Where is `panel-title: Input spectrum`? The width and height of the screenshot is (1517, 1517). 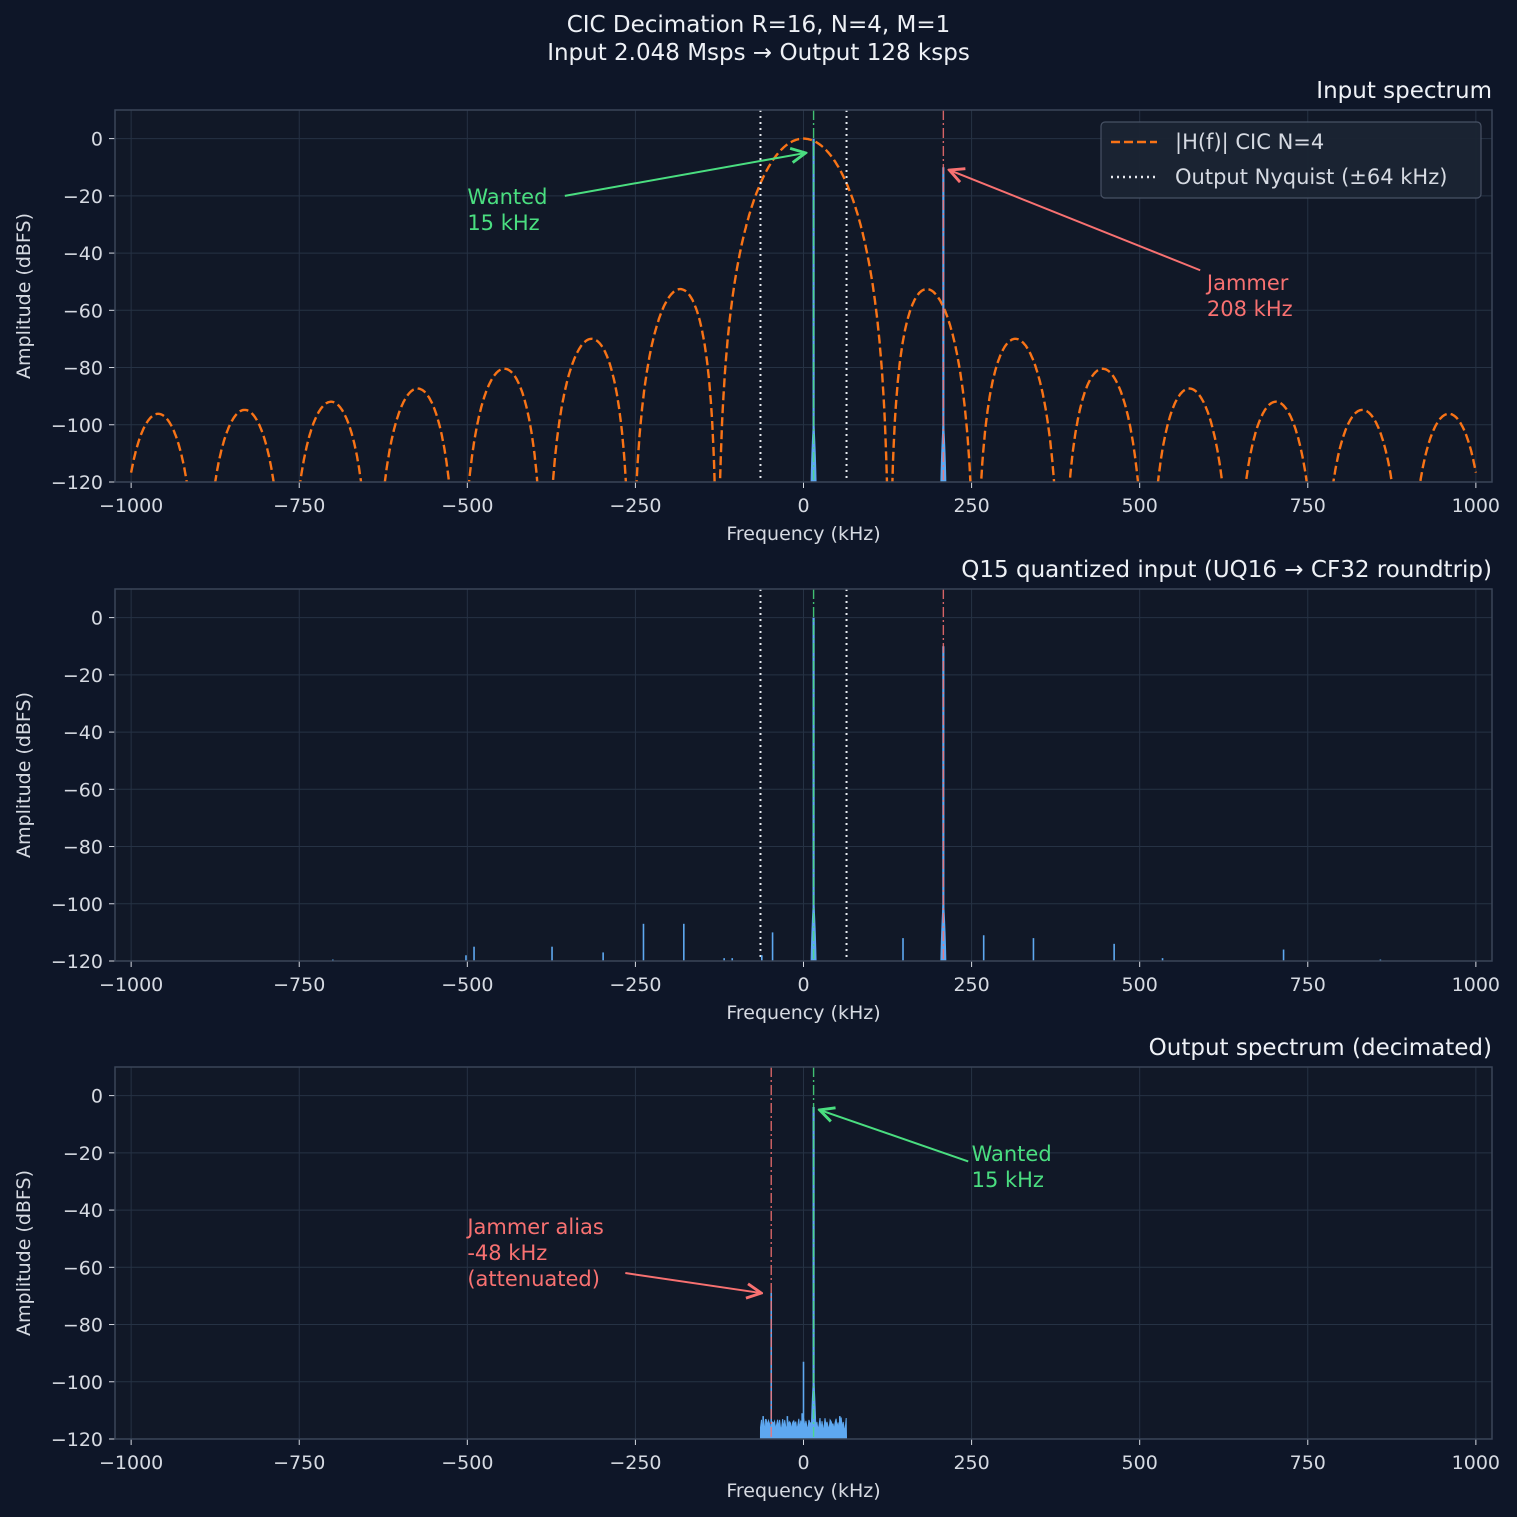
panel-title: Input spectrum is located at coordinates (1404, 91).